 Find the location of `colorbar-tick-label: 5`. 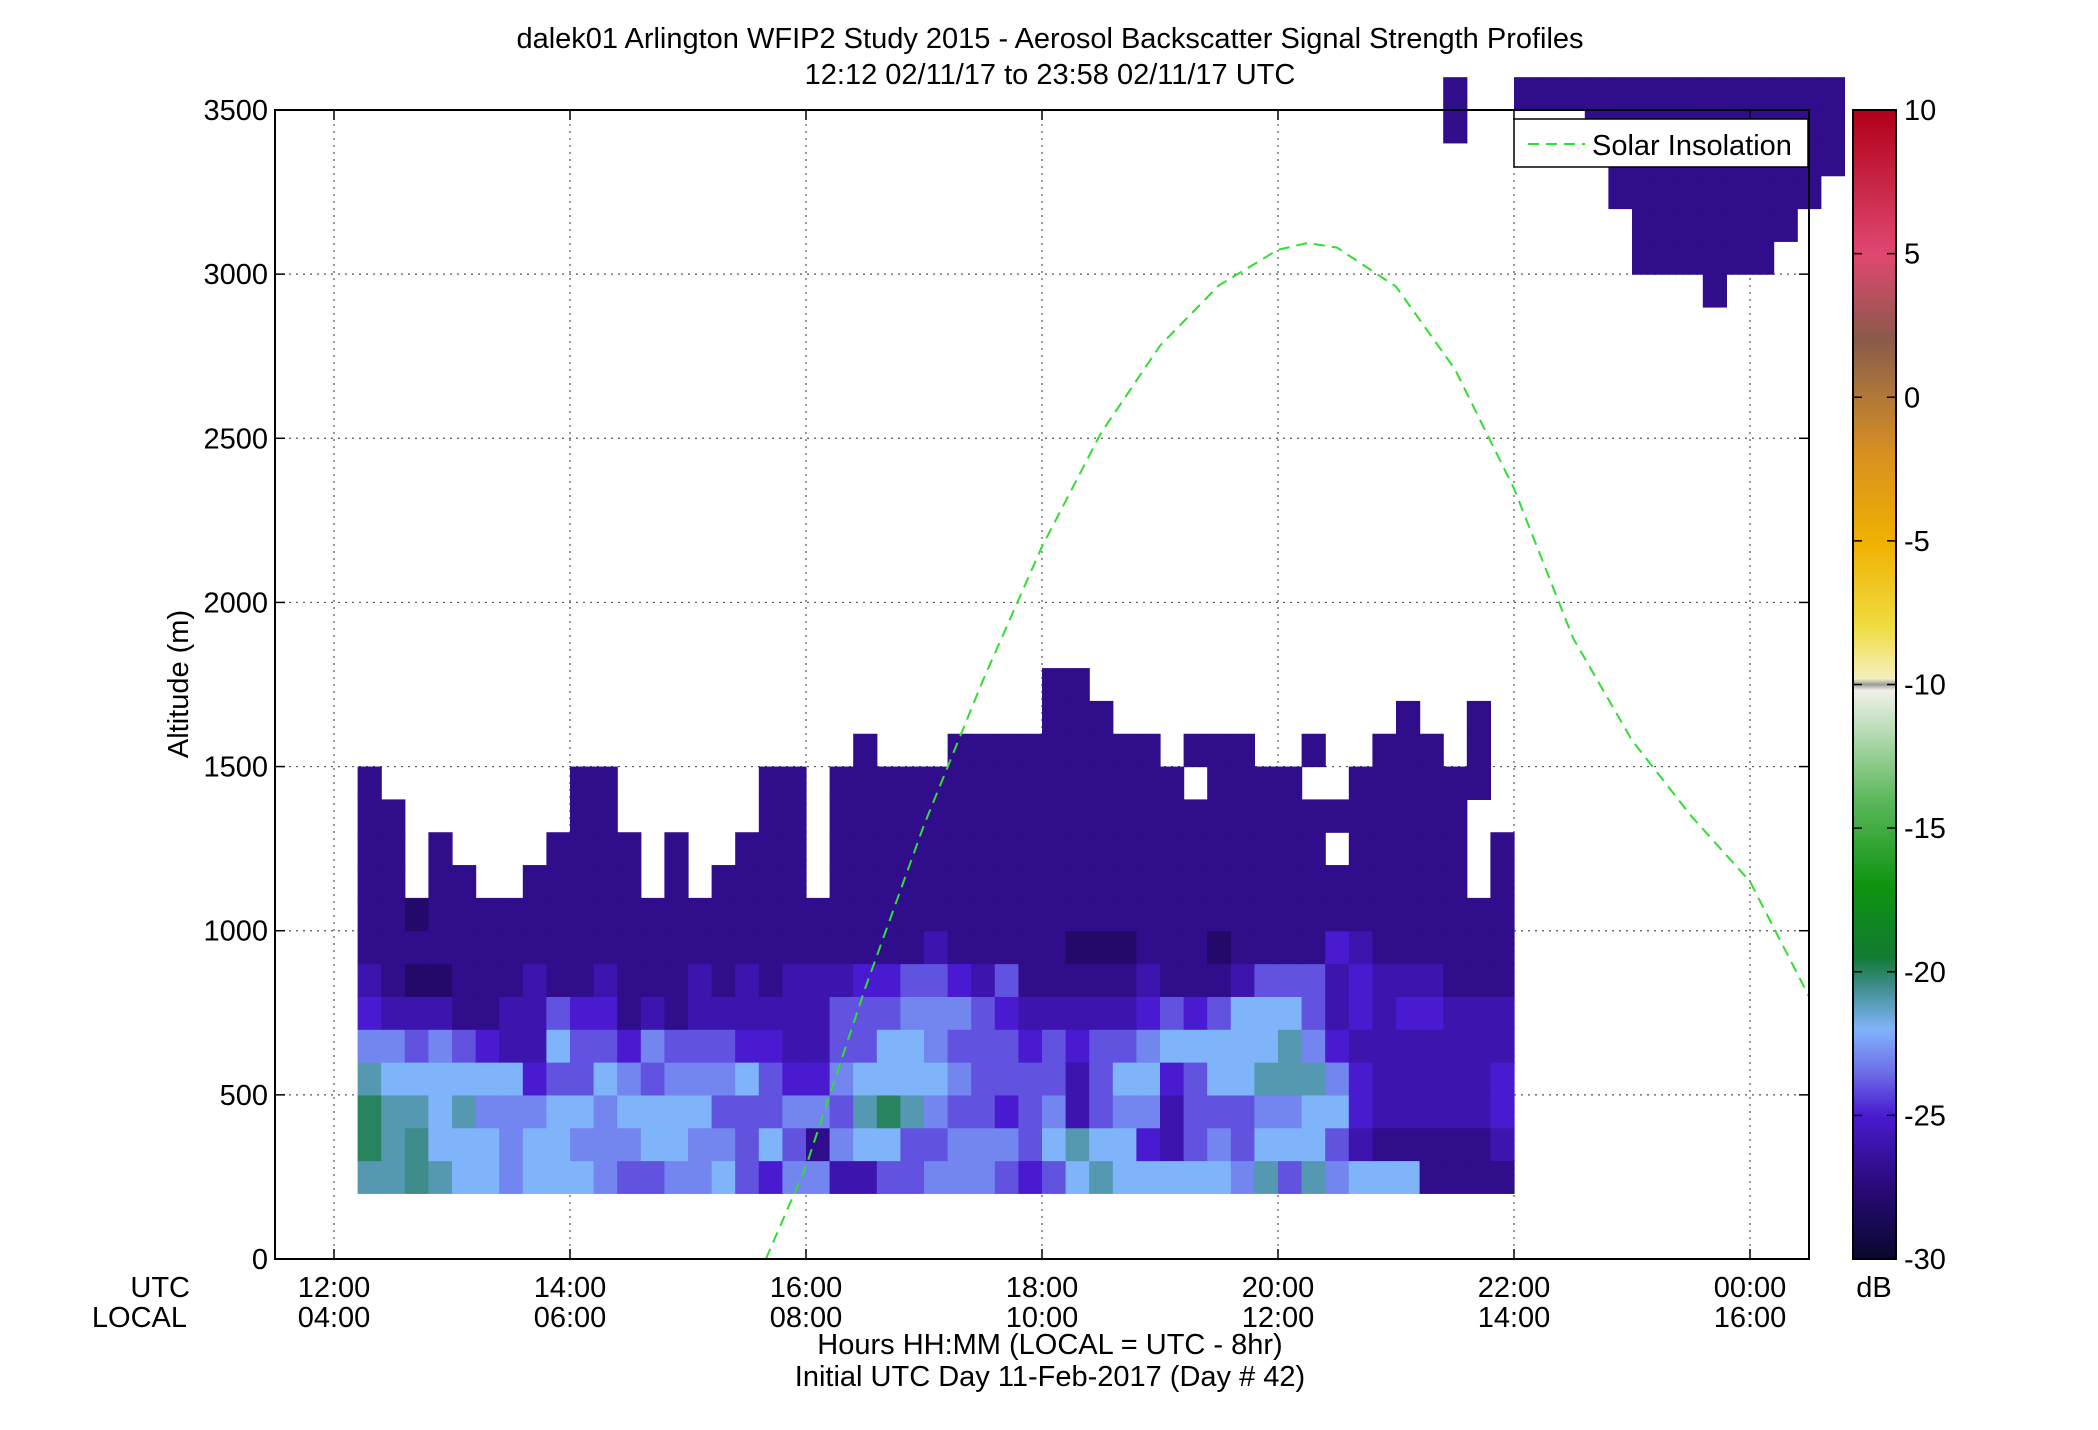

colorbar-tick-label: 5 is located at coordinates (1912, 255).